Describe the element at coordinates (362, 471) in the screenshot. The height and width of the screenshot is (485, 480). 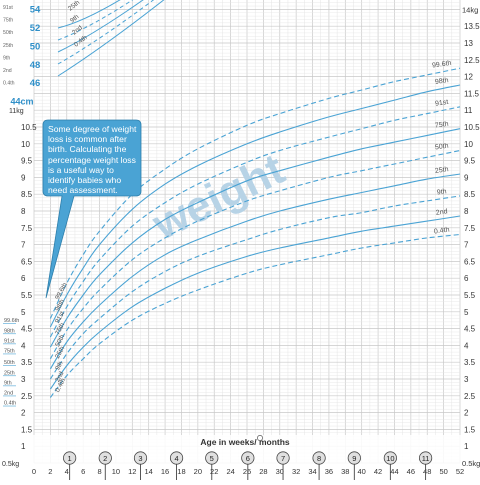
I see `week-tick-label: 40` at that location.